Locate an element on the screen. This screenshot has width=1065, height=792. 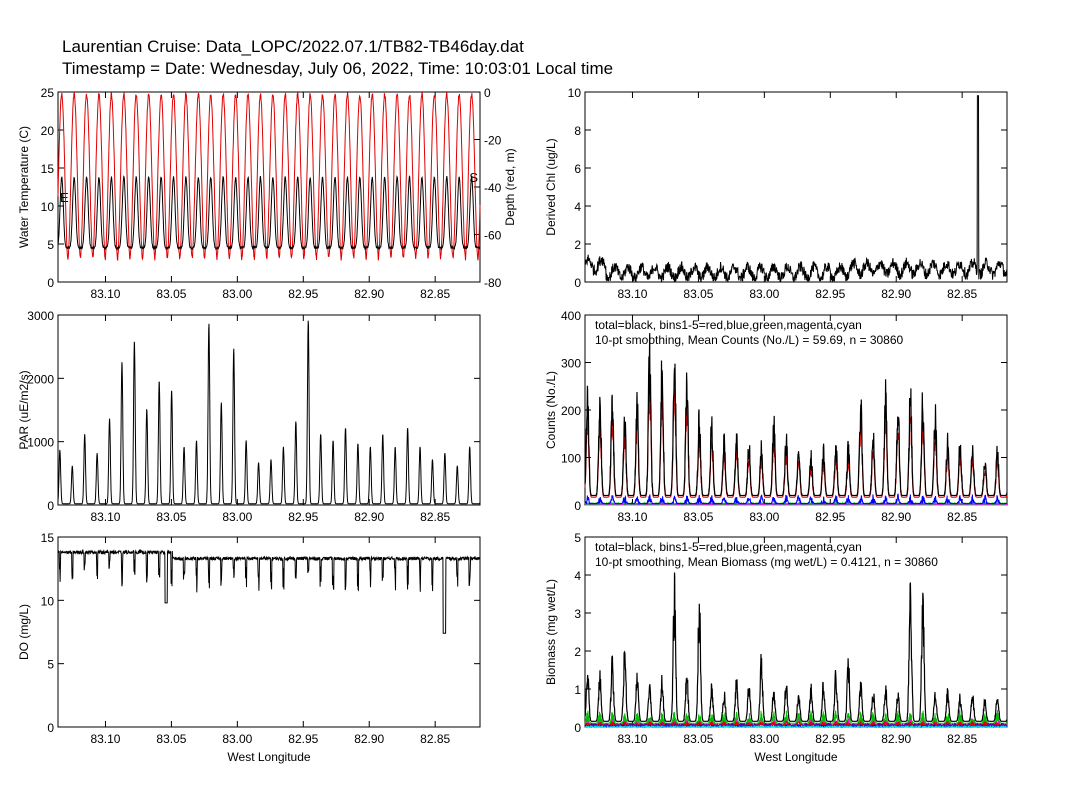
y-axis-label: Biomass (mg wet/L) is located at coordinates (551, 632).